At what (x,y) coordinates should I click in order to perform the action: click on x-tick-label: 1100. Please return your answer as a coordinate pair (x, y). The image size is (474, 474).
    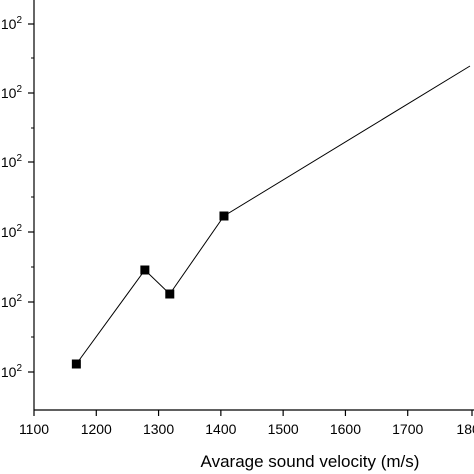
    Looking at the image, I should click on (34, 429).